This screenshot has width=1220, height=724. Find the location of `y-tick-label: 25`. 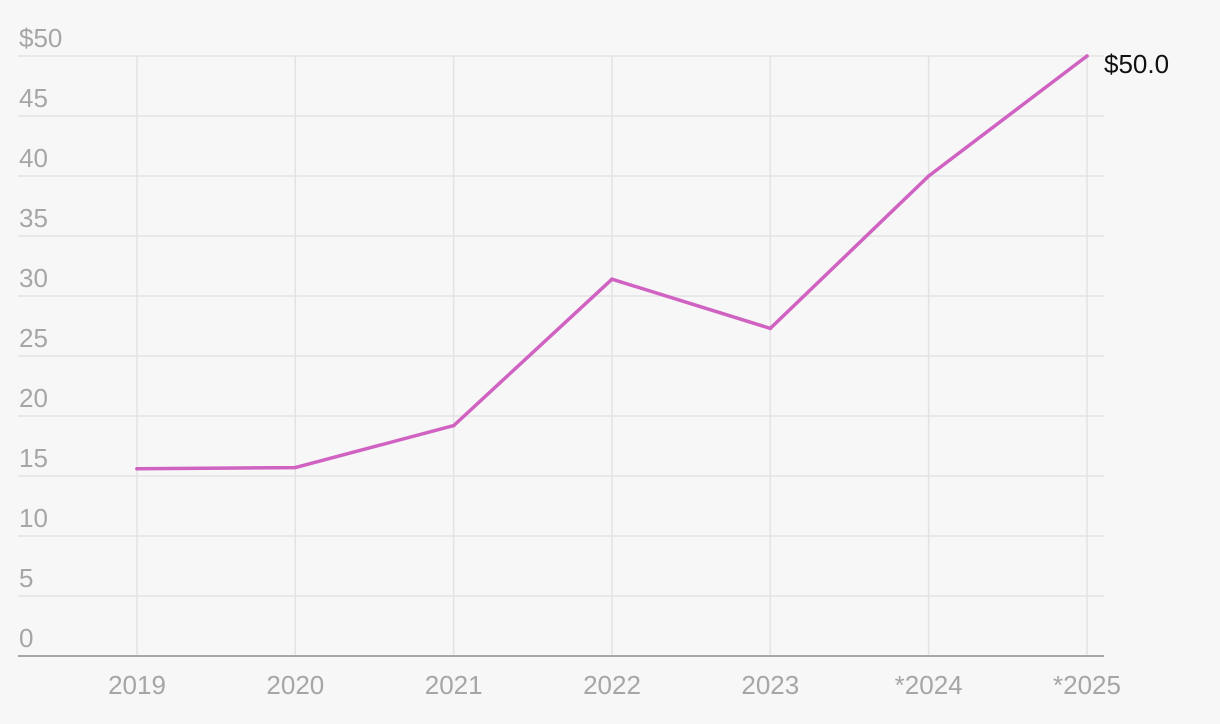

y-tick-label: 25 is located at coordinates (33, 338).